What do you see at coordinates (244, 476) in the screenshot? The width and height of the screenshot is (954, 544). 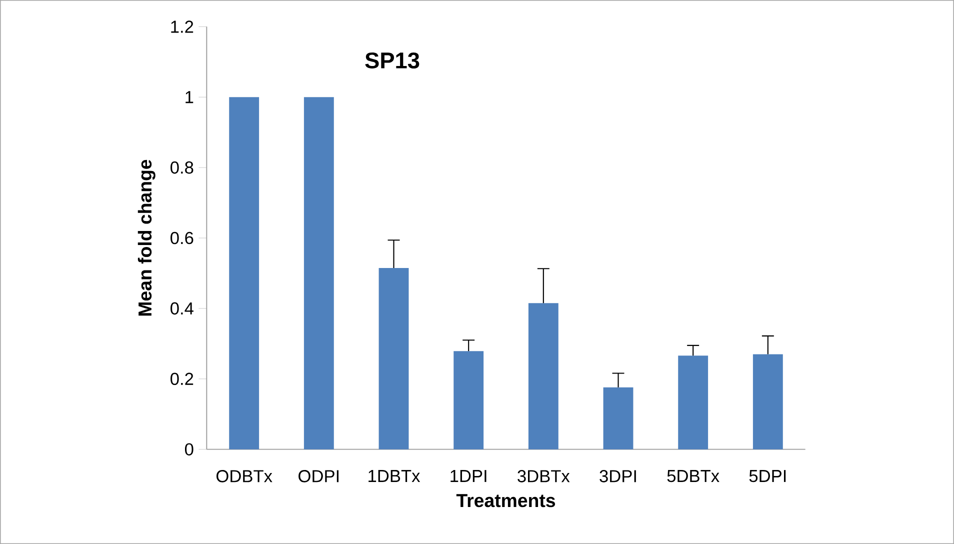 I see `x-tick-label: ODBTx` at bounding box center [244, 476].